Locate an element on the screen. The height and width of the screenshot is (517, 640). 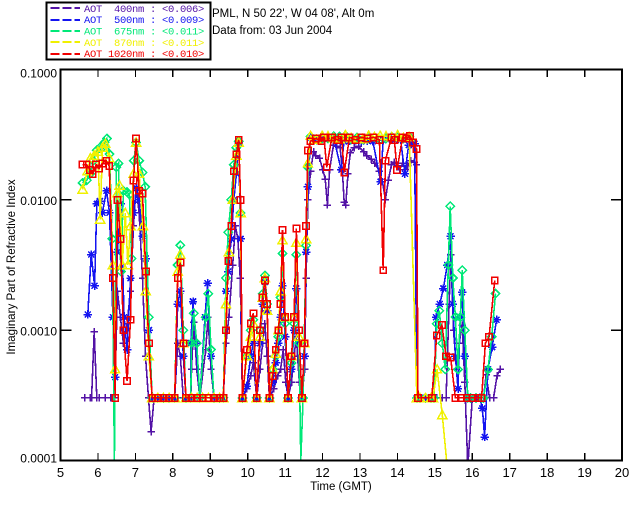
svg-text: 0.0001 is located at coordinates (38, 458).